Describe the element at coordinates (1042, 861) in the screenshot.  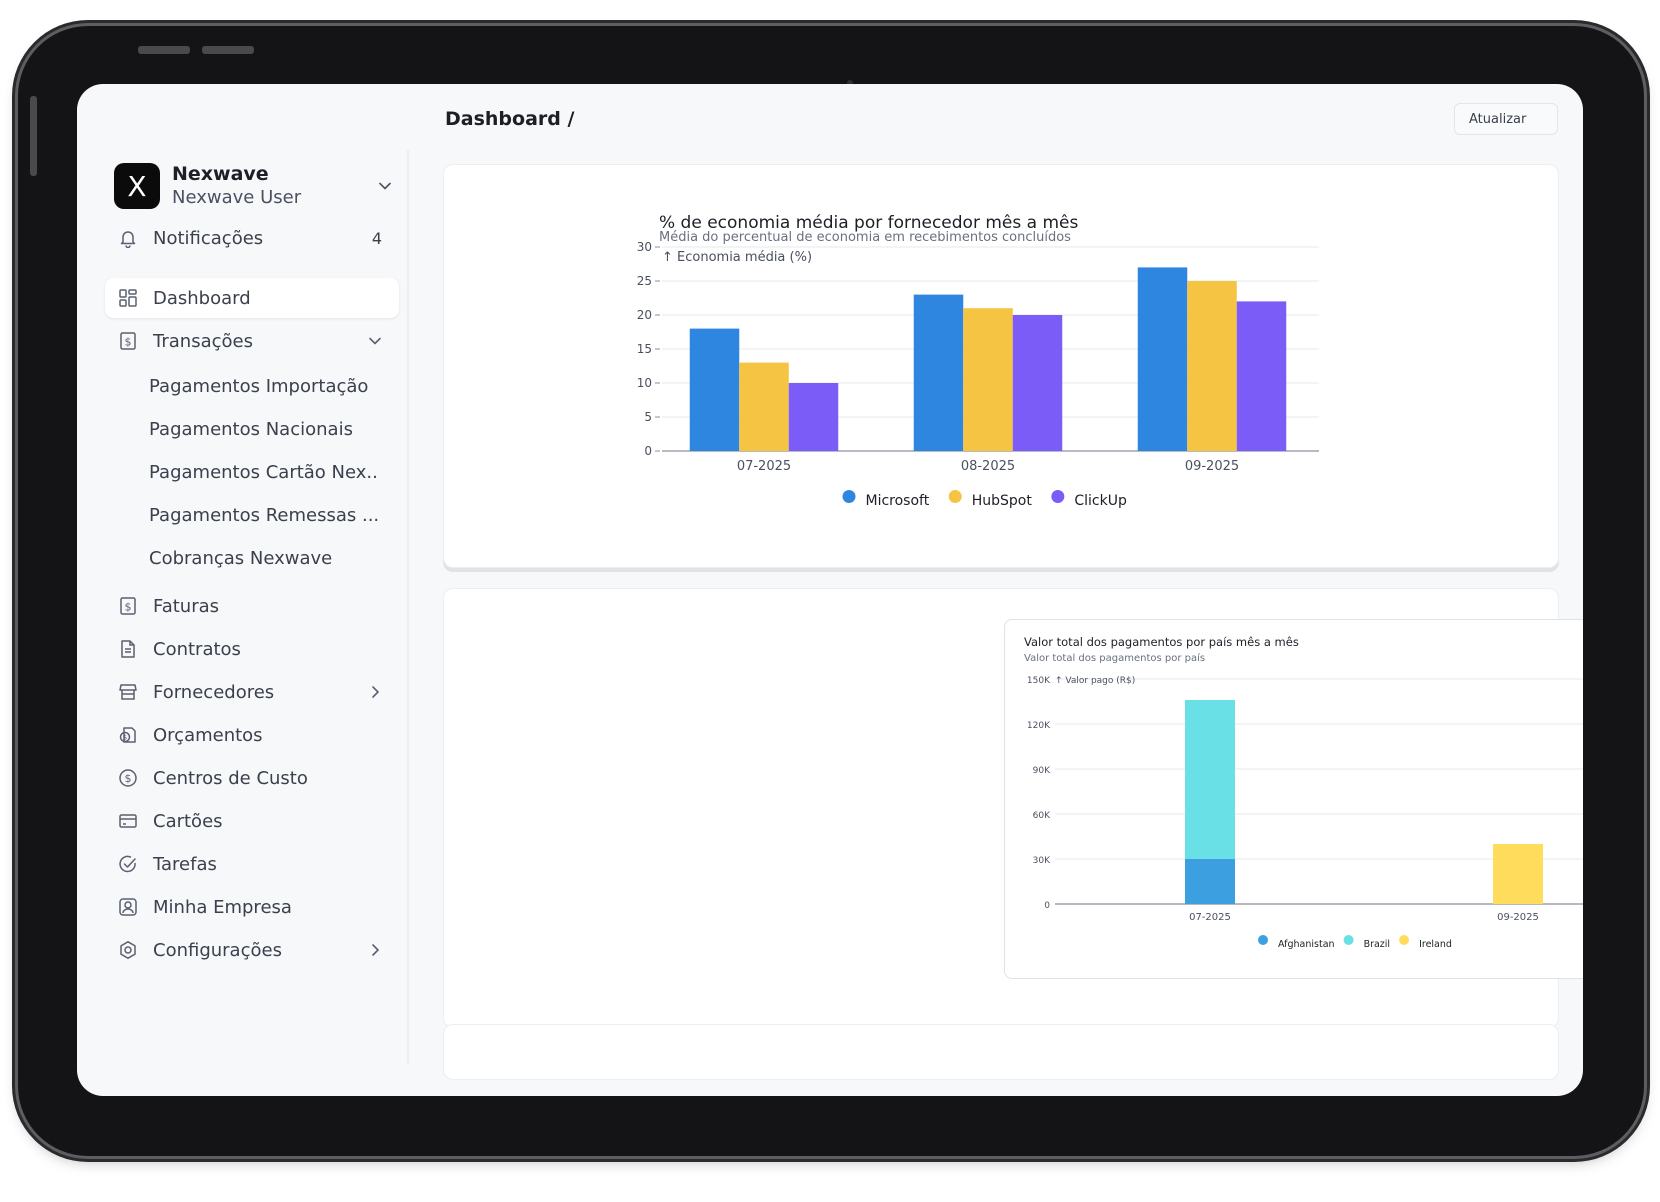
I see `y-tick-label: 30K` at that location.